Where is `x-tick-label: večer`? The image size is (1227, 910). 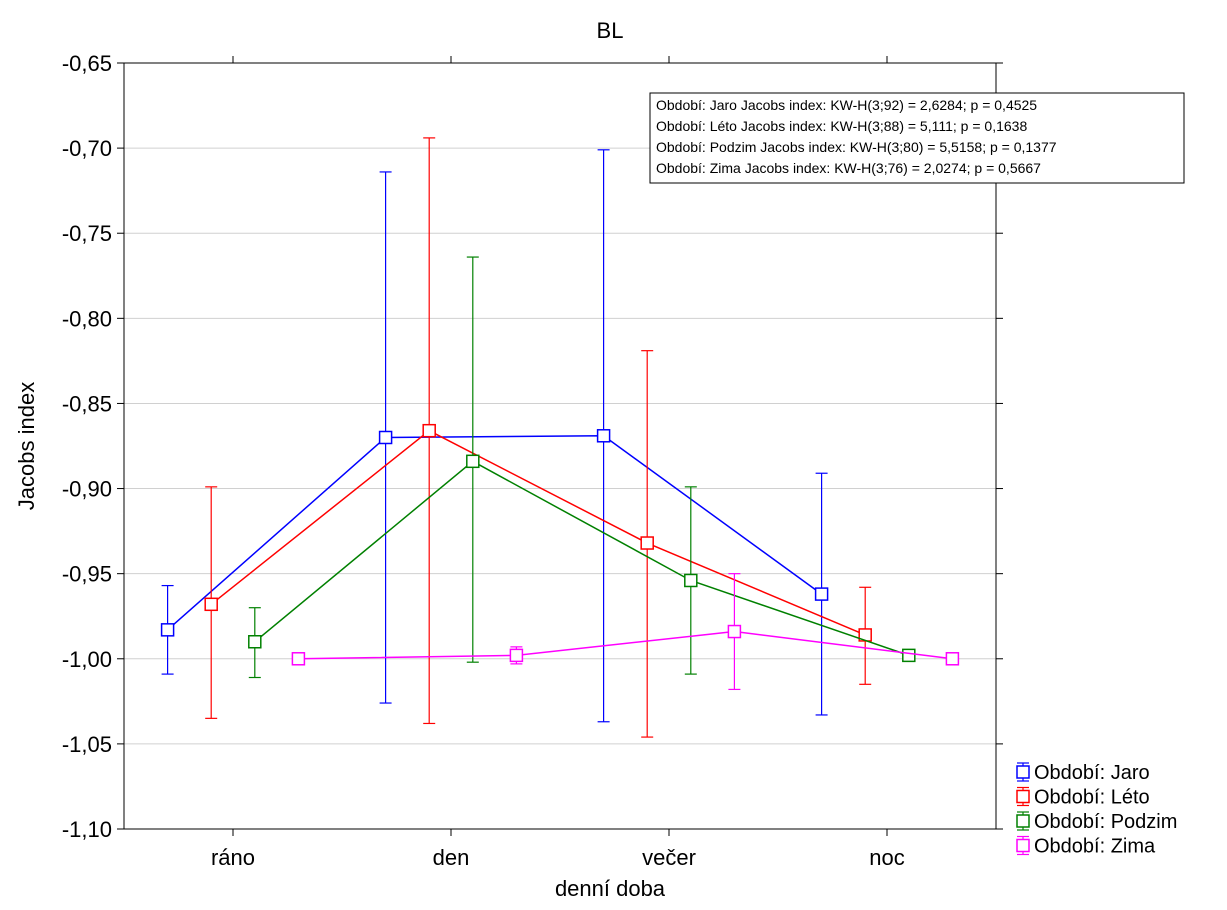 x-tick-label: večer is located at coordinates (669, 857).